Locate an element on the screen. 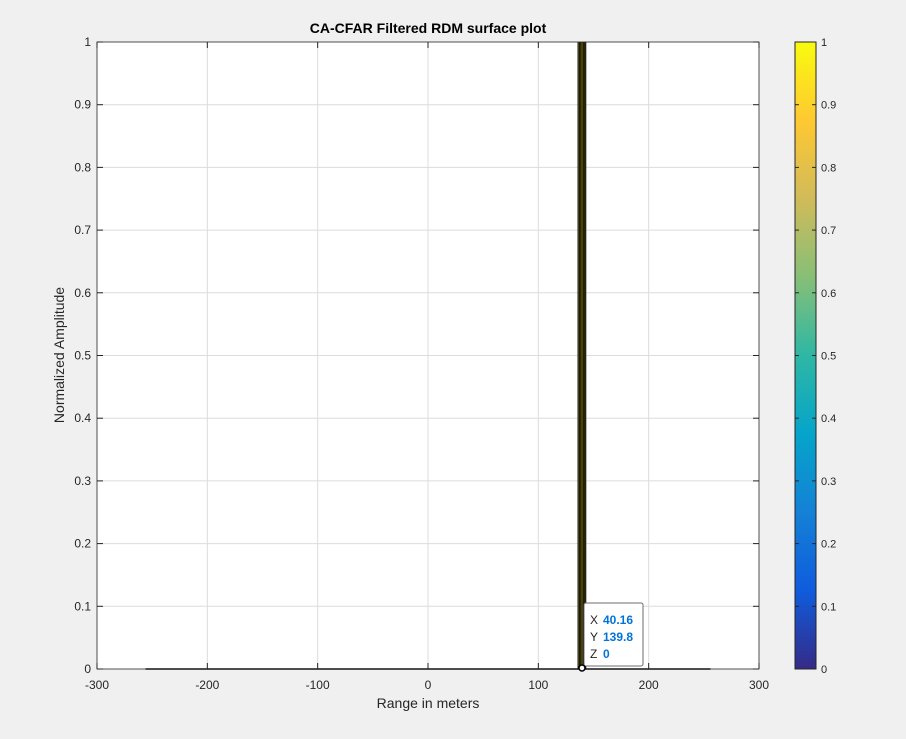 The height and width of the screenshot is (739, 906). y-tick-label: 0.2 is located at coordinates (82, 544).